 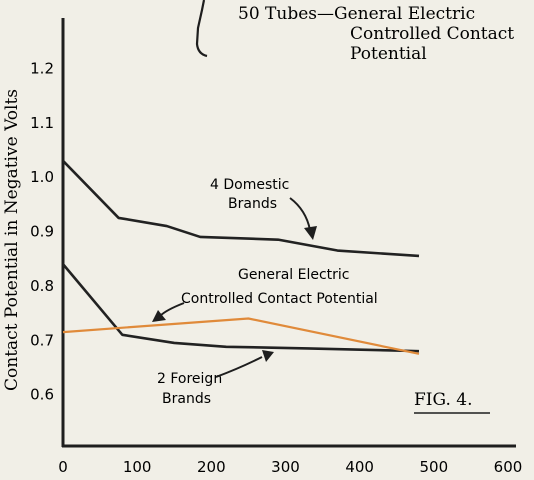 What do you see at coordinates (211, 467) in the screenshot?
I see `x-tick-label: 200` at bounding box center [211, 467].